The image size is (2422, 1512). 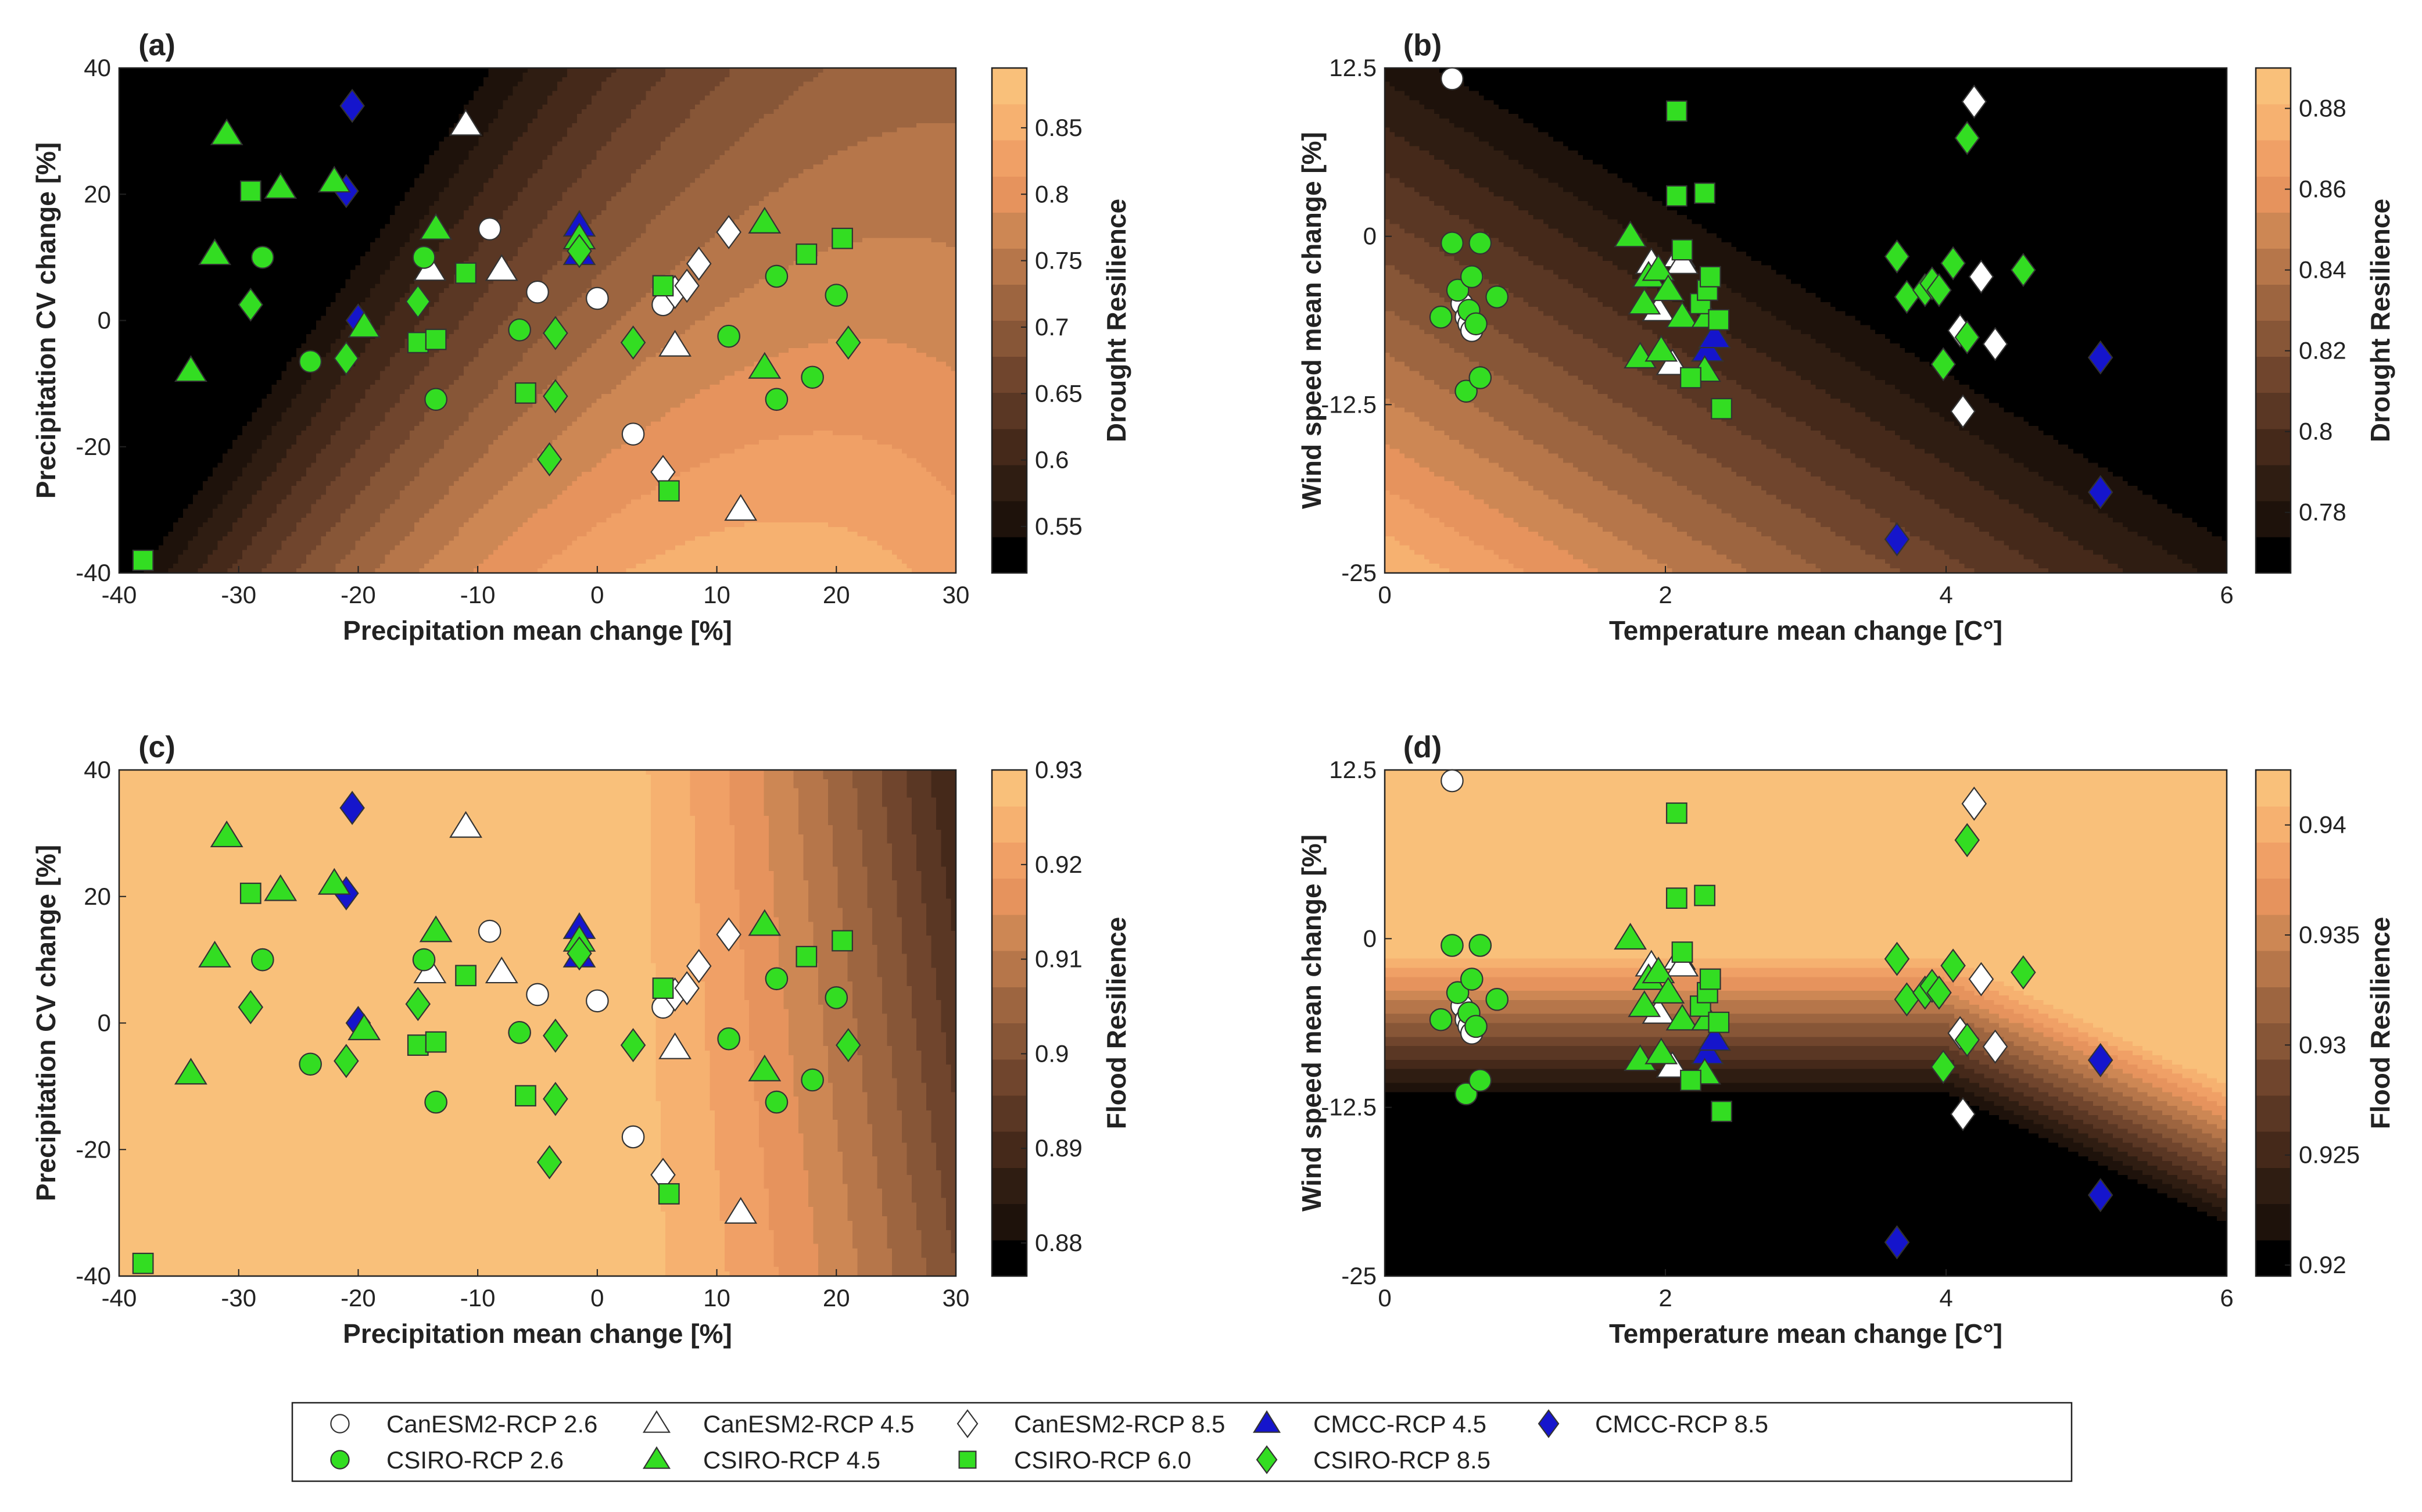 I want to click on colorbar-tick-label: 0.91, so click(x=1059, y=959).